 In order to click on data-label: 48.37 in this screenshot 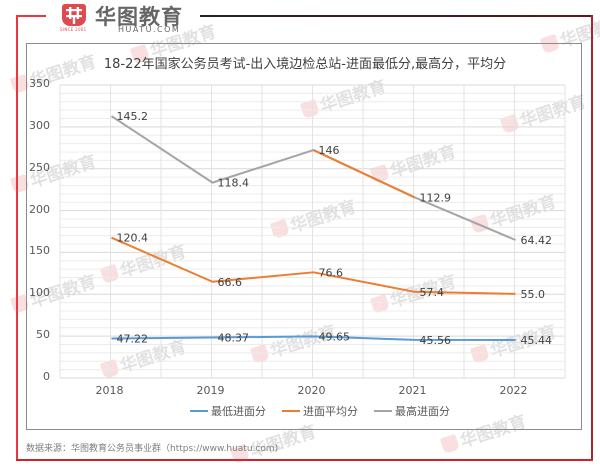, I will do `click(234, 338)`.